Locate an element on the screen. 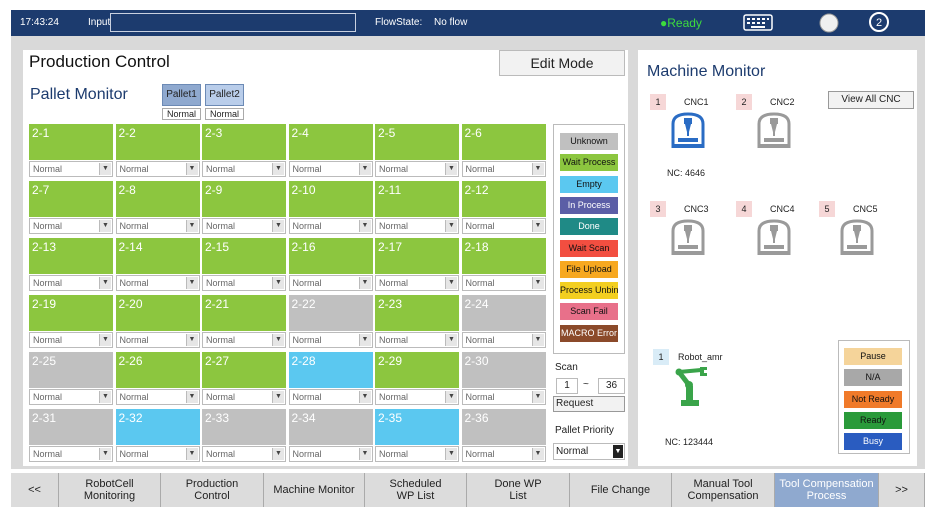  pallet-cell-label: 2-26 is located at coordinates (157, 370).